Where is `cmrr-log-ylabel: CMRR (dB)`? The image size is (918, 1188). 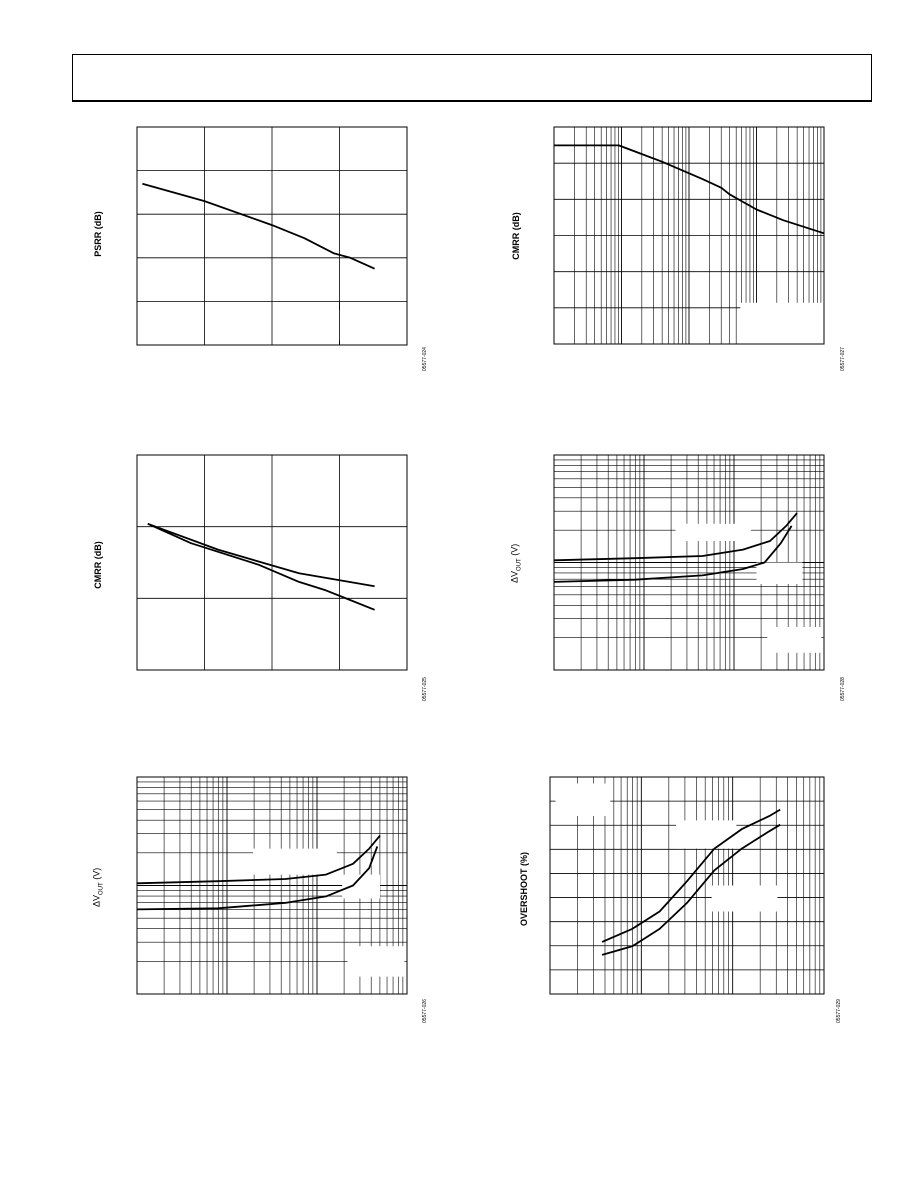 cmrr-log-ylabel: CMRR (dB) is located at coordinates (516, 236).